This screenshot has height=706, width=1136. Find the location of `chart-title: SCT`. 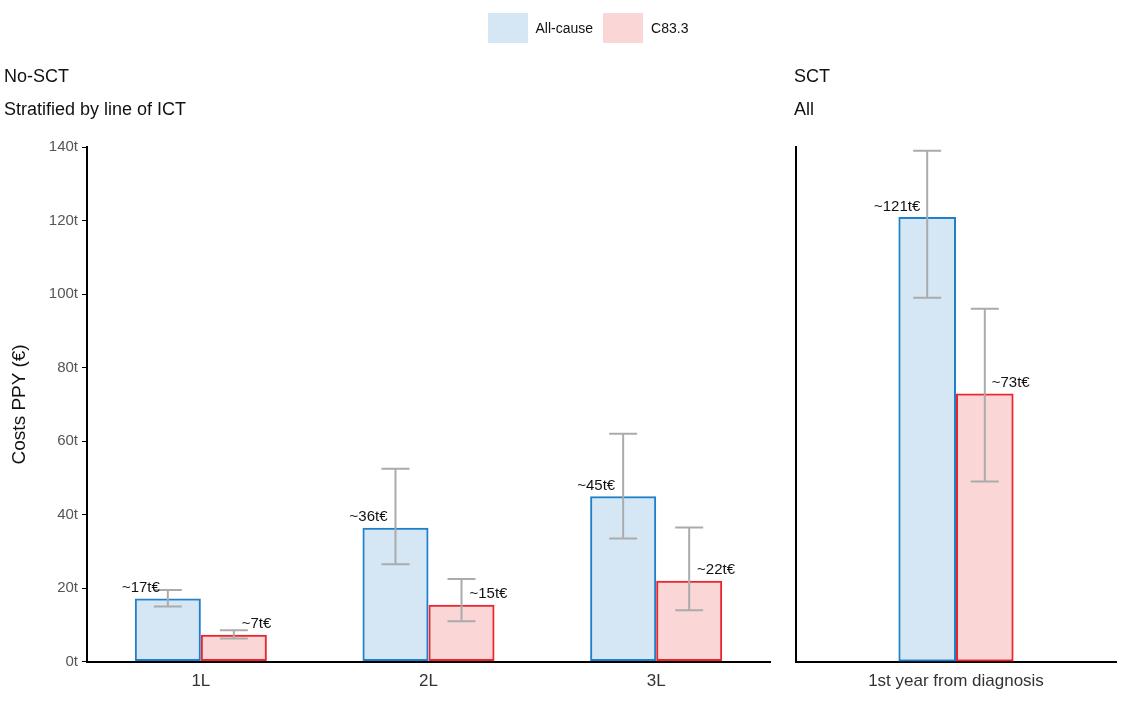

chart-title: SCT is located at coordinates (812, 75).